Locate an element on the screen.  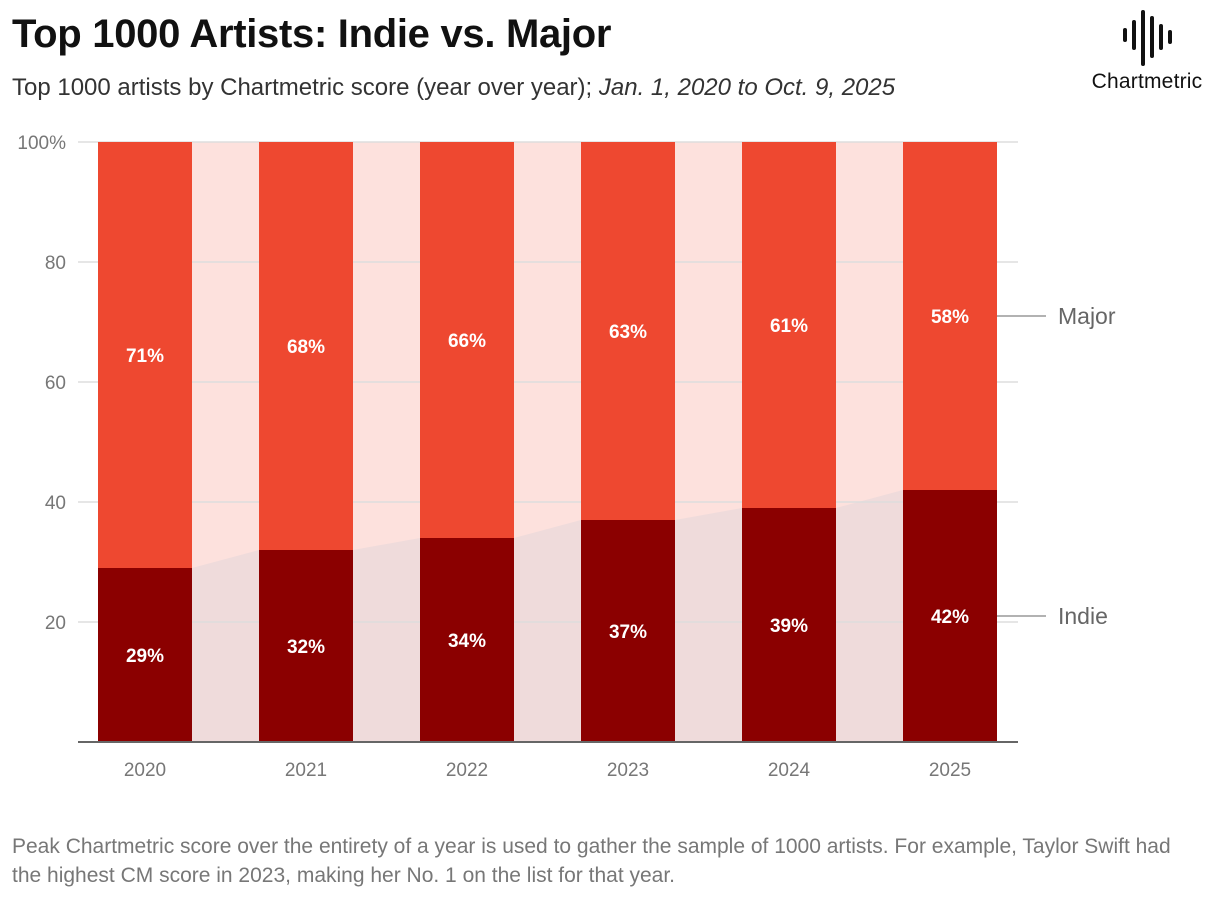
x-tick-label: 2023 is located at coordinates (628, 770).